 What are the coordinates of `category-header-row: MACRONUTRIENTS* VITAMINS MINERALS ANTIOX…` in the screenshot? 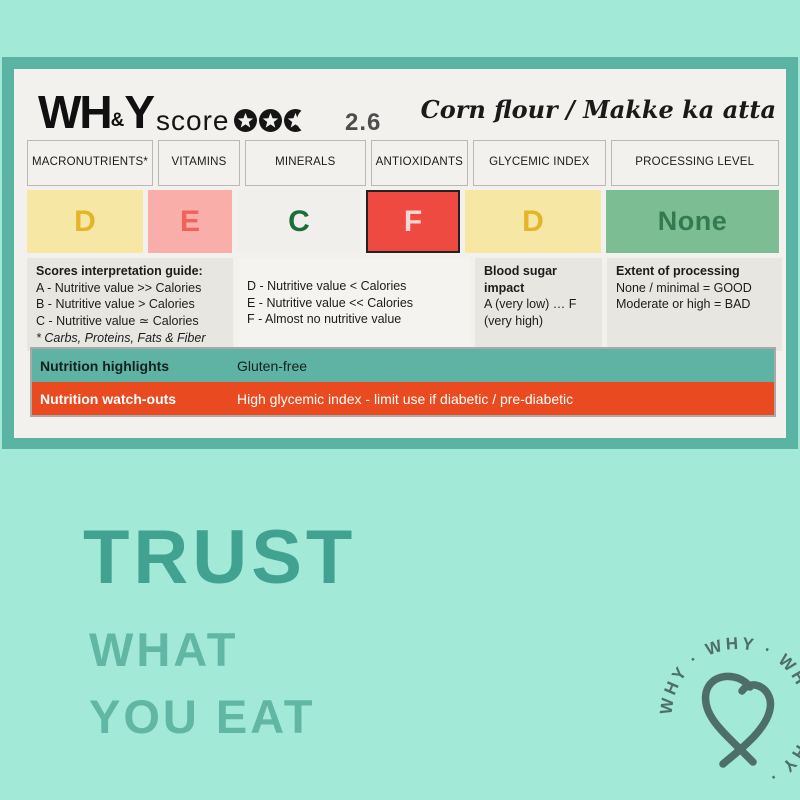 It's located at (403, 163).